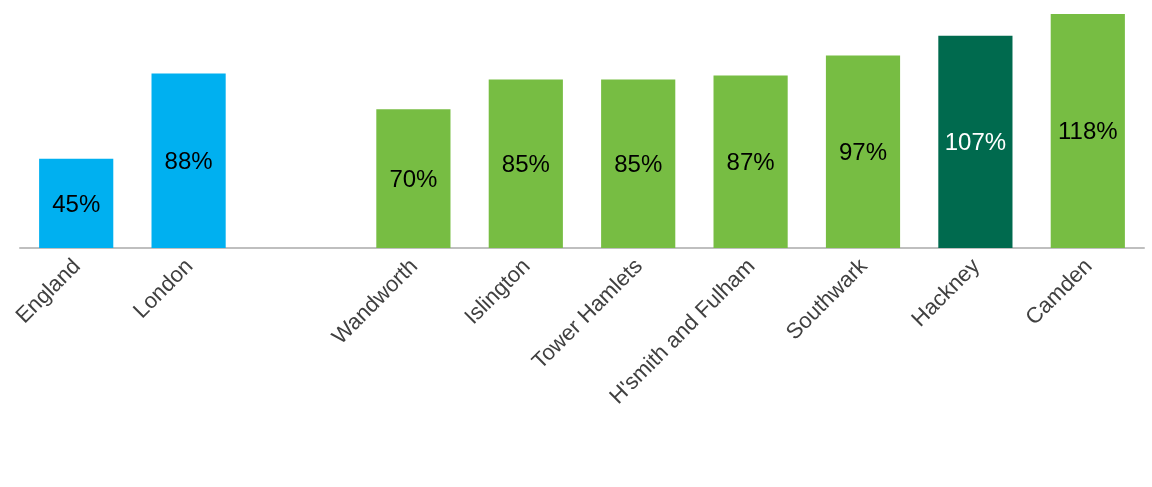  I want to click on data-label: 87%, so click(750, 162).